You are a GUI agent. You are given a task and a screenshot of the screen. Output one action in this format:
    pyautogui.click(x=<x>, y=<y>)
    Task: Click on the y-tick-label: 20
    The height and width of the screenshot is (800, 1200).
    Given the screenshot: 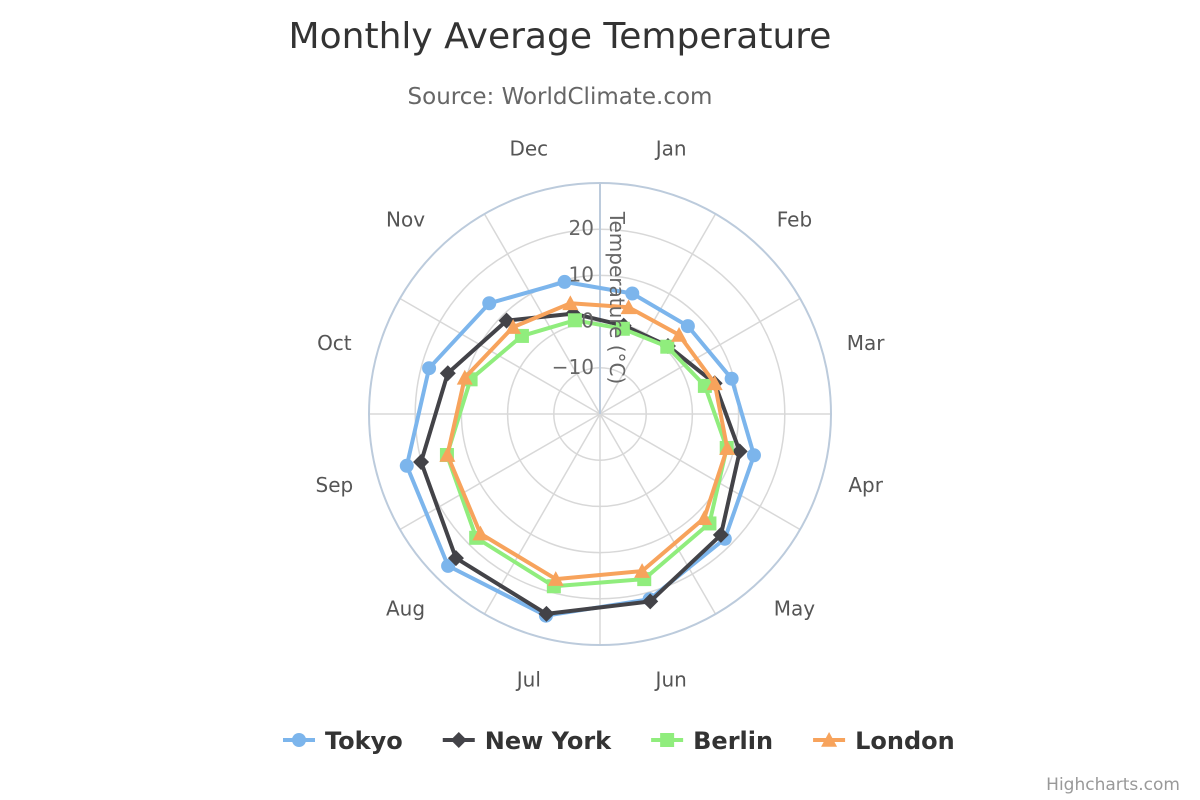 What is the action you would take?
    pyautogui.click(x=581, y=228)
    